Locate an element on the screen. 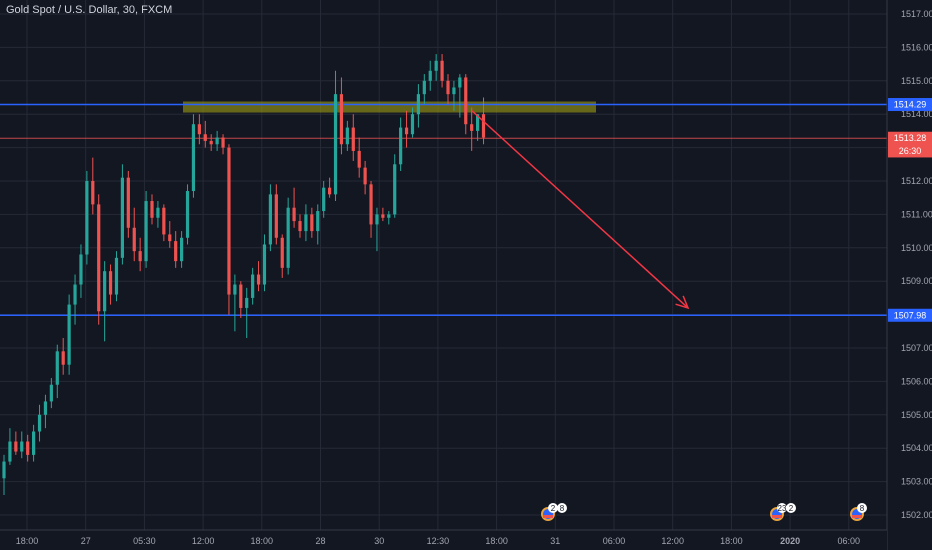  price-tag: 1507.98 is located at coordinates (910, 315).